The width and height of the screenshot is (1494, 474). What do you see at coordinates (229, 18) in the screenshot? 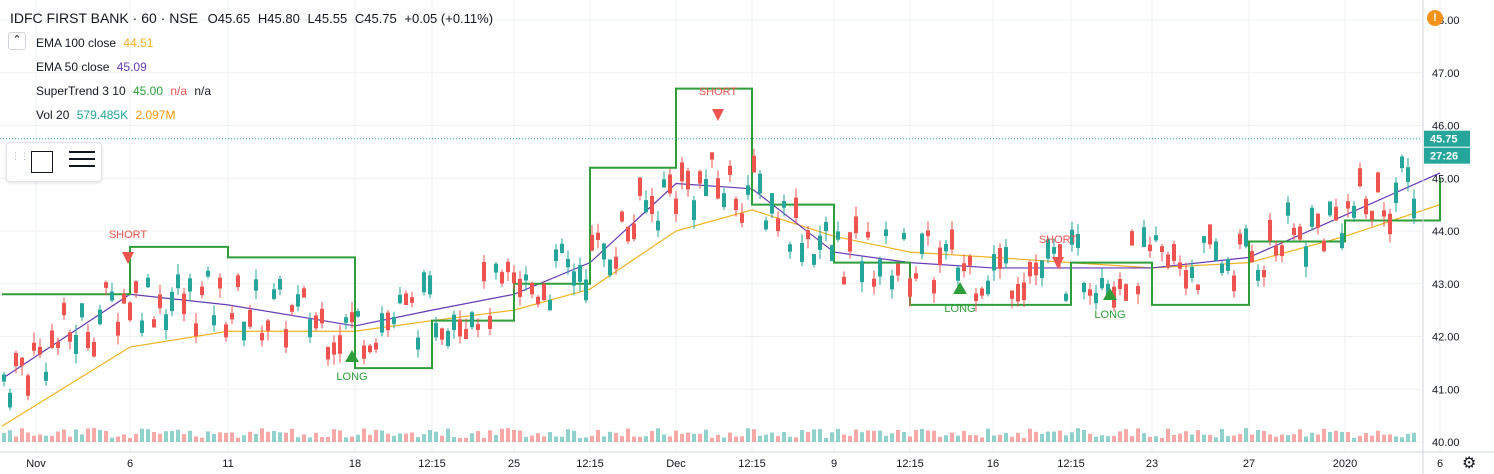
I see `open-value: O45.65` at bounding box center [229, 18].